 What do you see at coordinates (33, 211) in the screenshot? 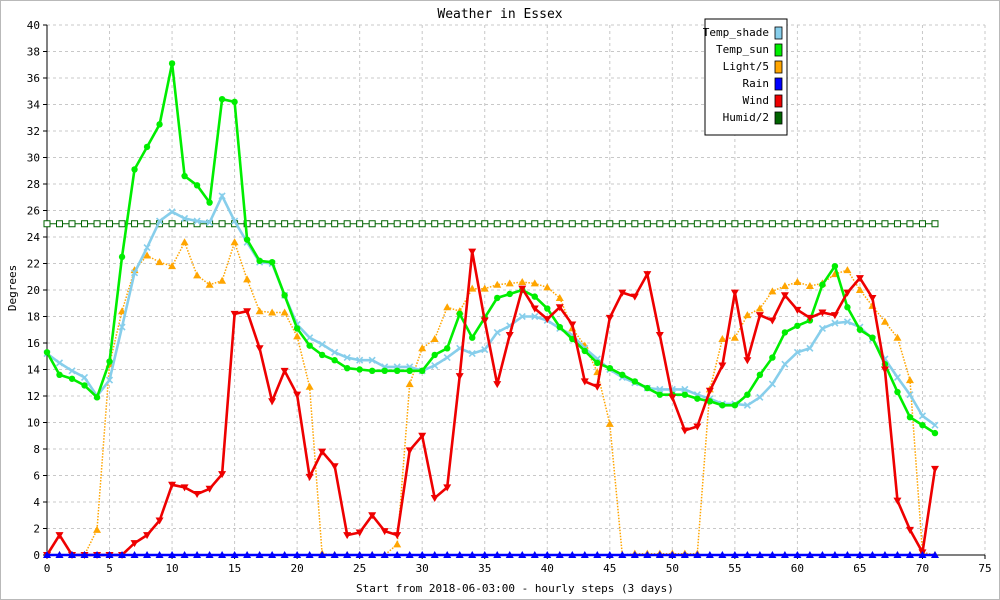
I see `y-tick-label: 26` at bounding box center [33, 211].